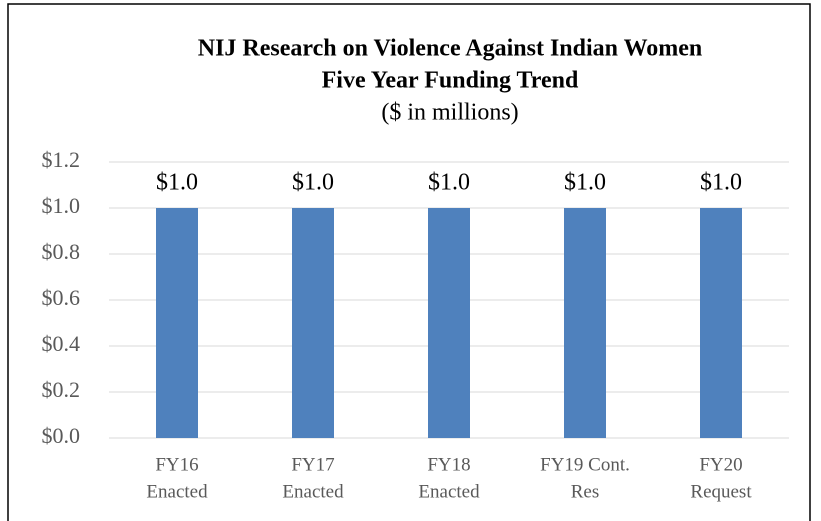 This screenshot has height=521, width=821. Describe the element at coordinates (61, 389) in the screenshot. I see `y-tick-label: $0.2` at that location.